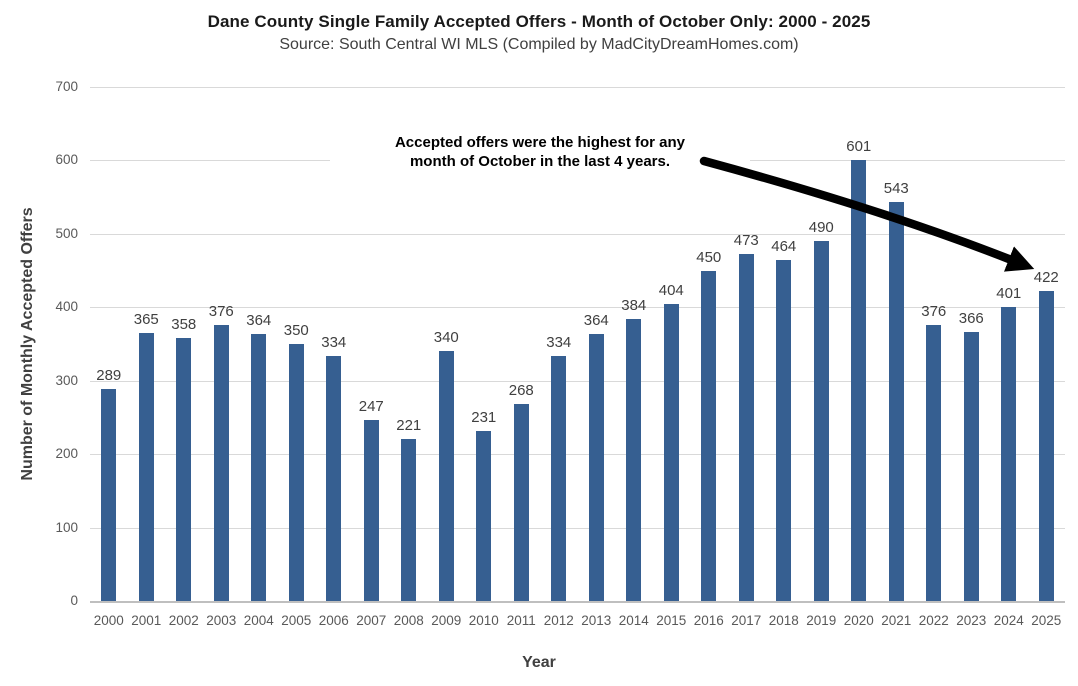 The height and width of the screenshot is (686, 1078). What do you see at coordinates (634, 460) in the screenshot?
I see `bar-2014` at bounding box center [634, 460].